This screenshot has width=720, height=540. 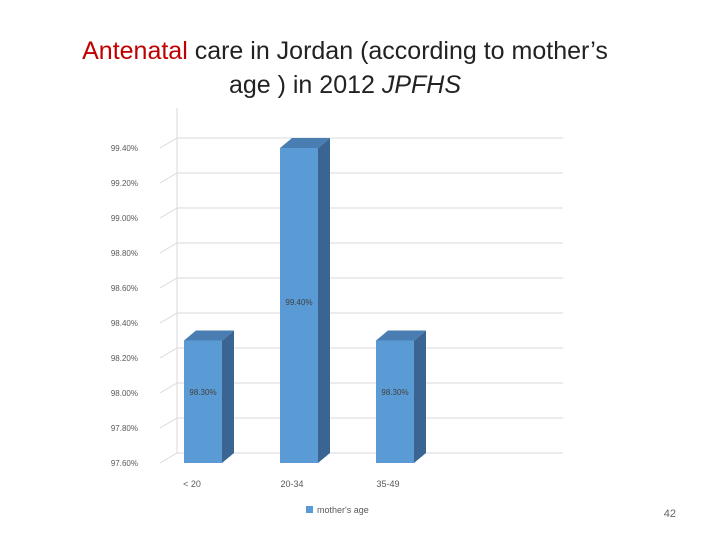 I want to click on title-source: JPFHS, so click(x=421, y=85).